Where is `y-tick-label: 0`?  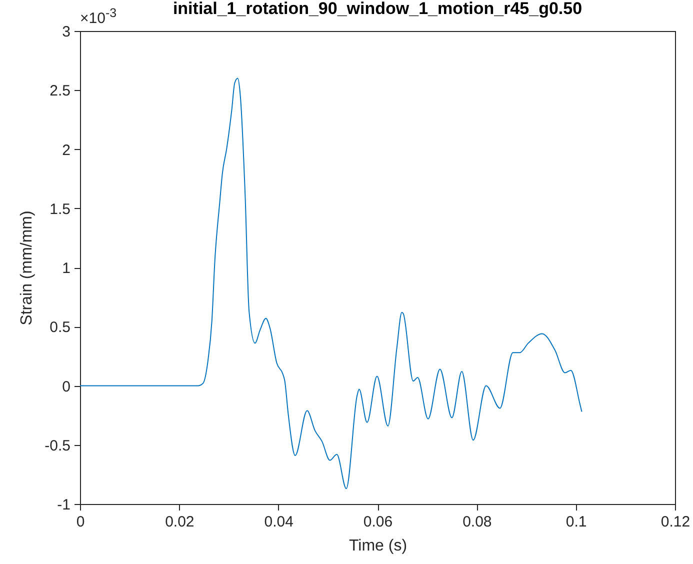
y-tick-label: 0 is located at coordinates (66, 387).